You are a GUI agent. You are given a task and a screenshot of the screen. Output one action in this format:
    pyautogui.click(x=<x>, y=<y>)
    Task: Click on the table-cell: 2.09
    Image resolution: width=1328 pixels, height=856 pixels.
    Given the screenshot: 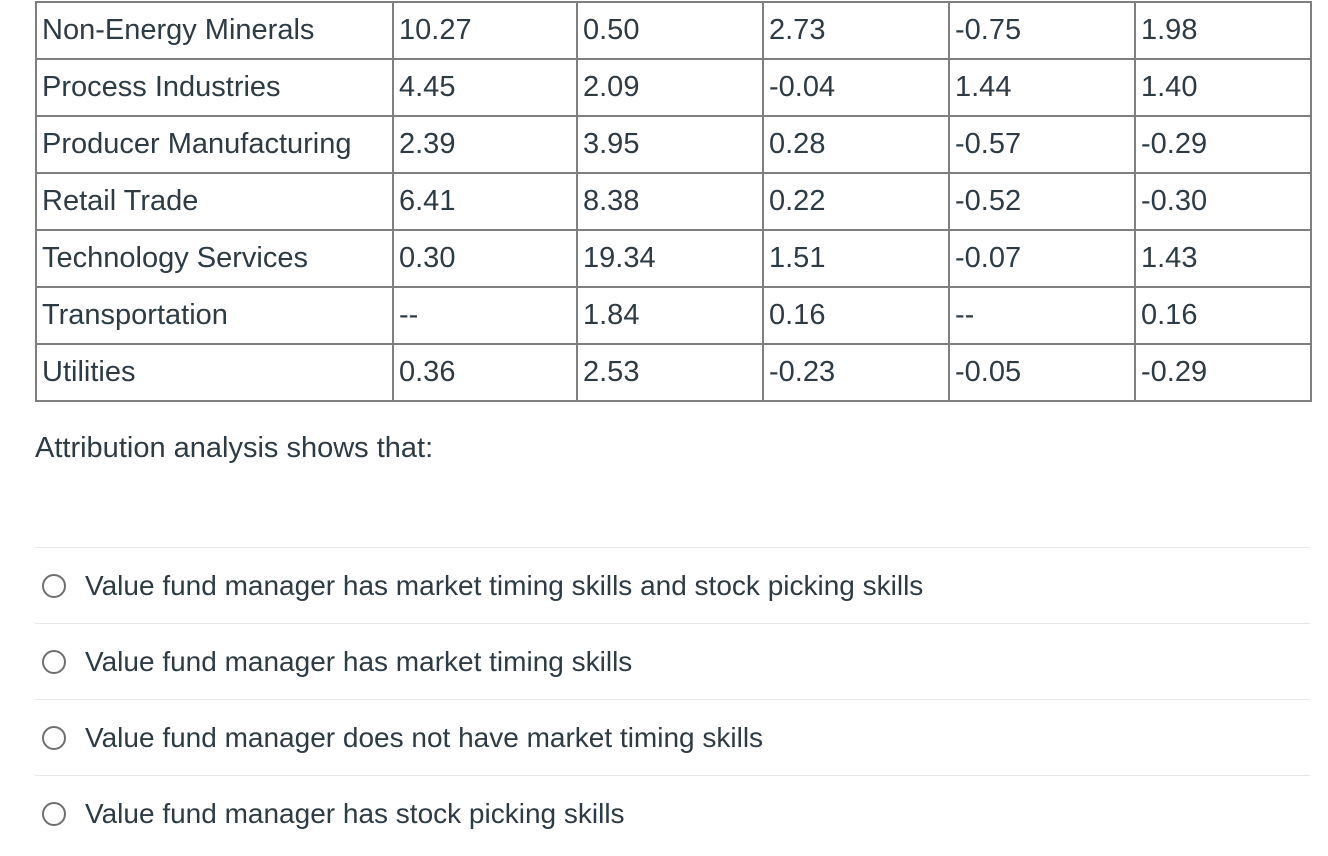 What is the action you would take?
    pyautogui.click(x=670, y=87)
    